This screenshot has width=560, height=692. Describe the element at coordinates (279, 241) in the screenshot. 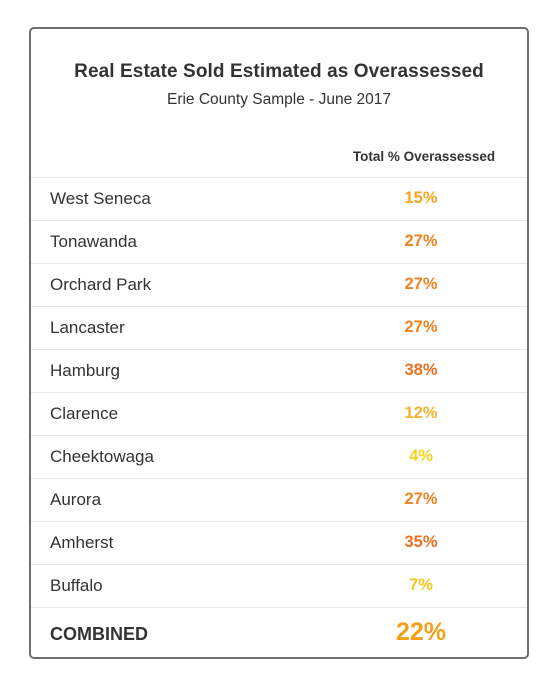

I see `table-row: Tonawanda 27%` at that location.